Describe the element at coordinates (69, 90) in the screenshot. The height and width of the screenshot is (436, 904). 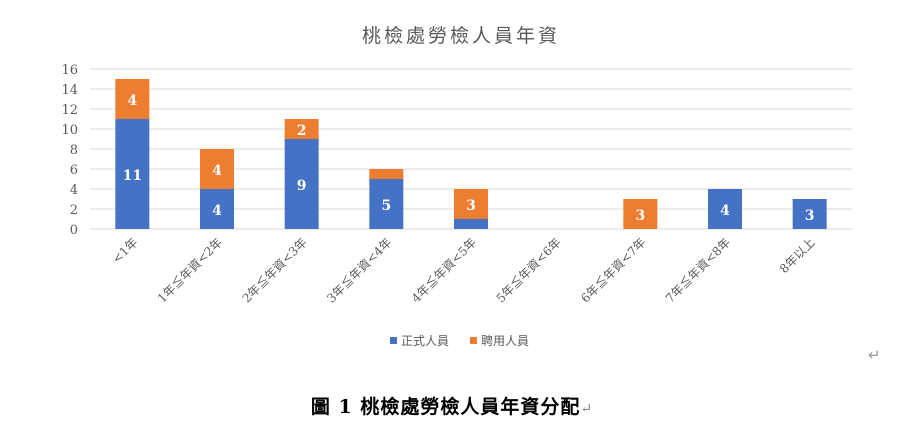
I see `y-tick-label: 14` at that location.